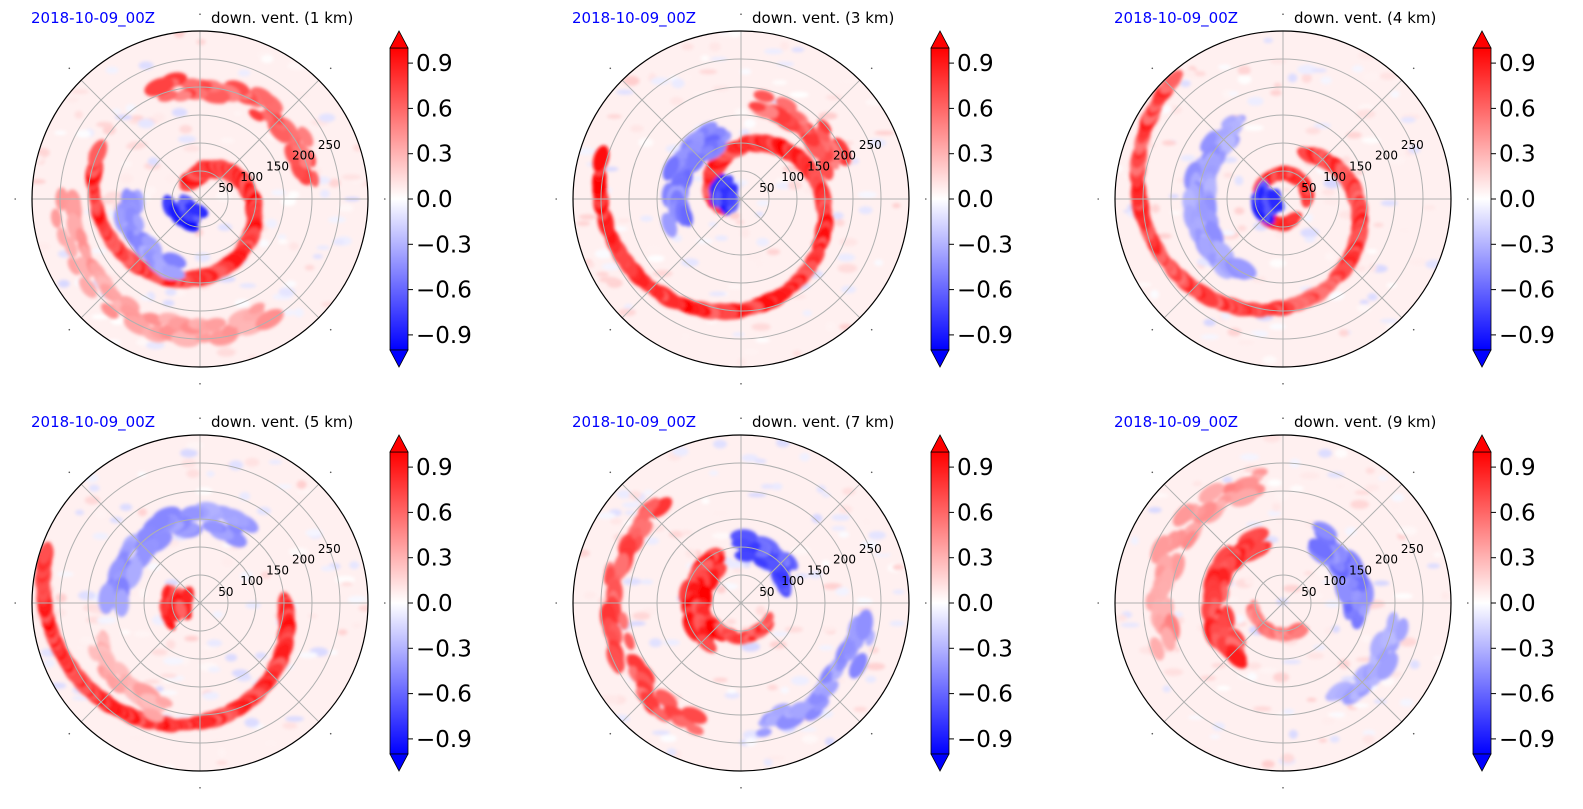  Describe the element at coordinates (1386, 156) in the screenshot. I see `radial-tick-label: 200` at that location.